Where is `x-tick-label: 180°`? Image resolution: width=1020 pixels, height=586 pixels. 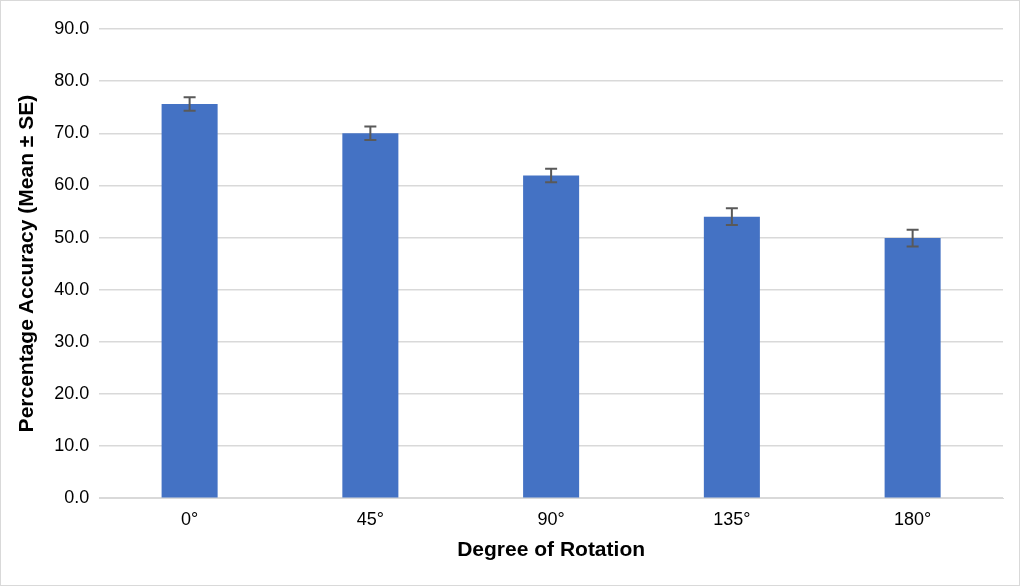 x-tick-label: 180° is located at coordinates (913, 518).